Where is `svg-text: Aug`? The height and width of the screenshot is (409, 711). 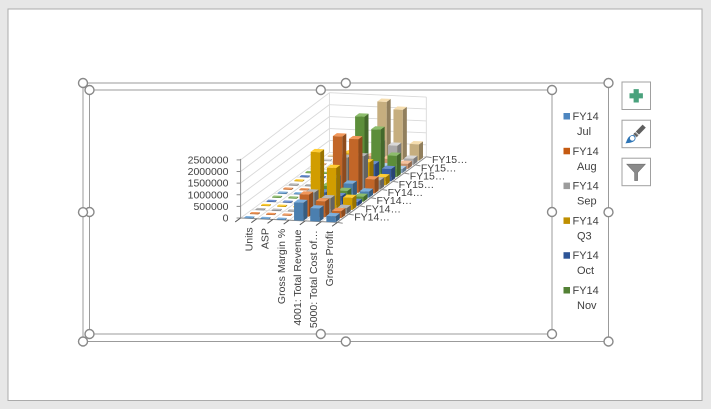 svg-text: Aug is located at coordinates (587, 167).